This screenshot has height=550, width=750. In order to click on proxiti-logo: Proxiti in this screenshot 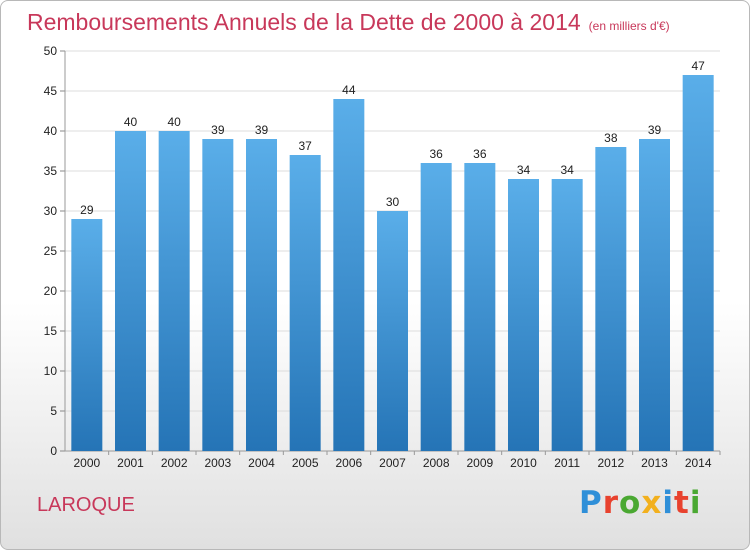, I will do `click(640, 503)`.